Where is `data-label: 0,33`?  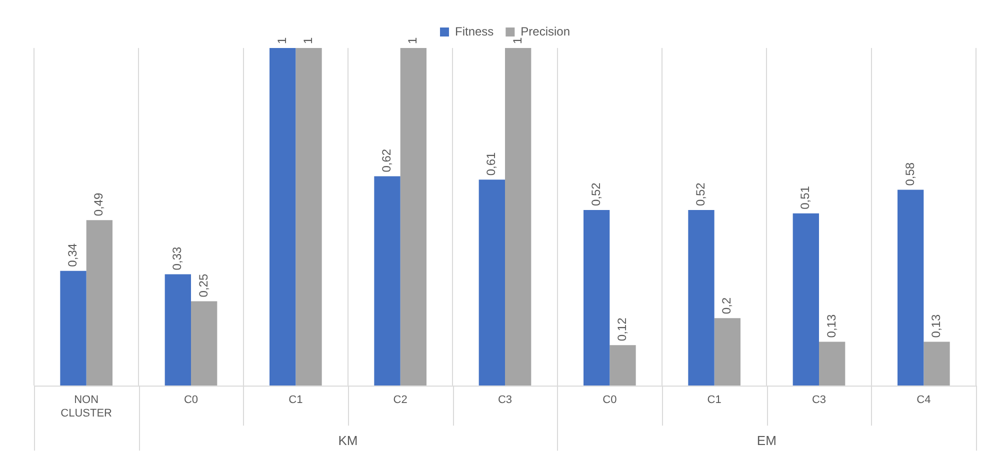
data-label: 0,33 is located at coordinates (177, 258).